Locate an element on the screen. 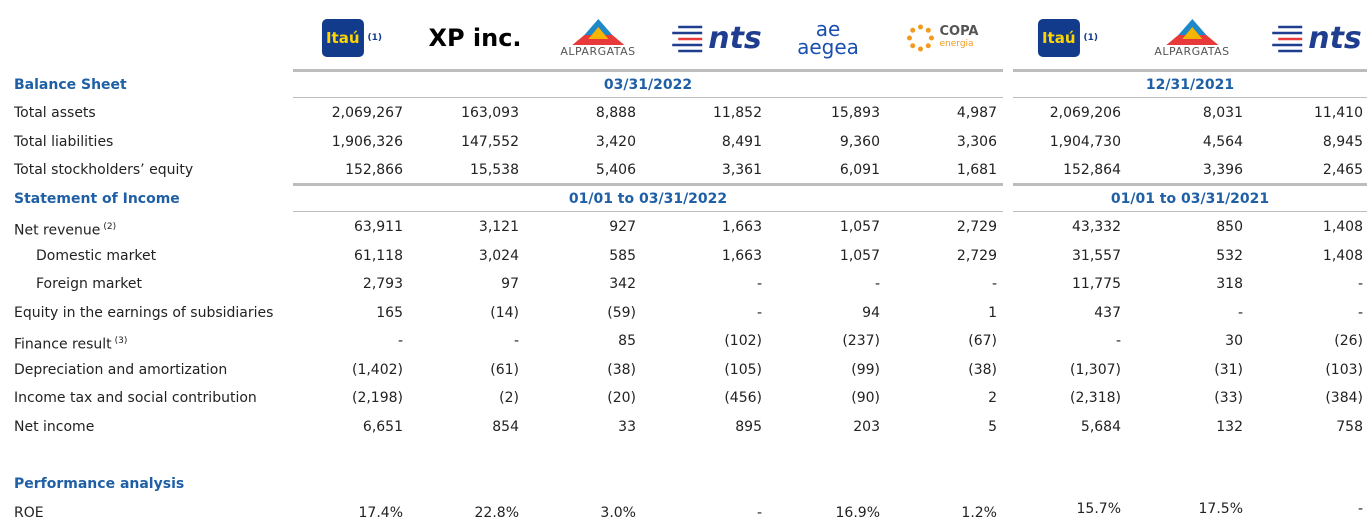 This screenshot has width=1367, height=522. cell-value: 3,306 is located at coordinates (976, 142).